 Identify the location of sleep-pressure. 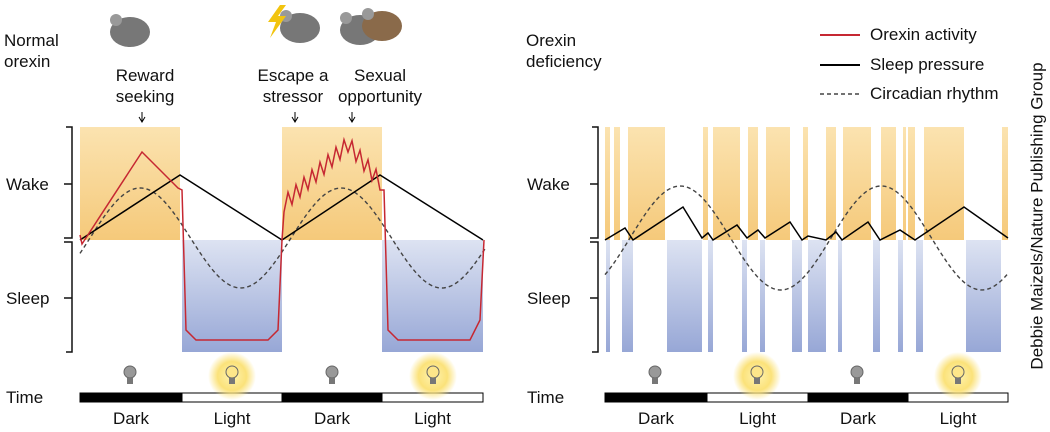
(806, 223).